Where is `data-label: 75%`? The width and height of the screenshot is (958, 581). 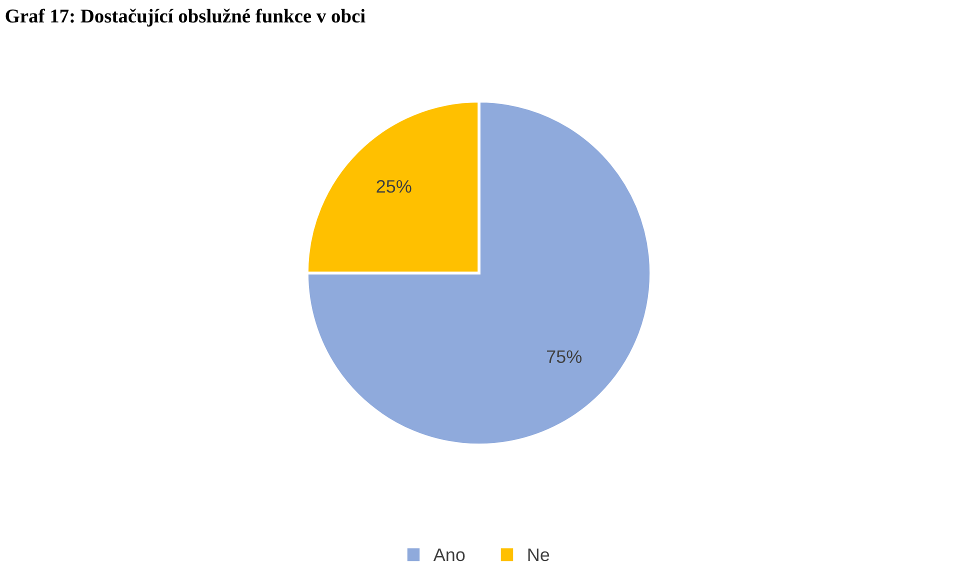 data-label: 75% is located at coordinates (564, 357).